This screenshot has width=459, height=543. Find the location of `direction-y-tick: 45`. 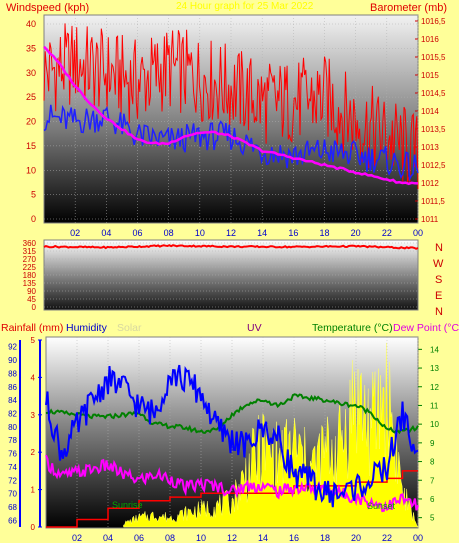

direction-y-tick: 45 is located at coordinates (31, 299).